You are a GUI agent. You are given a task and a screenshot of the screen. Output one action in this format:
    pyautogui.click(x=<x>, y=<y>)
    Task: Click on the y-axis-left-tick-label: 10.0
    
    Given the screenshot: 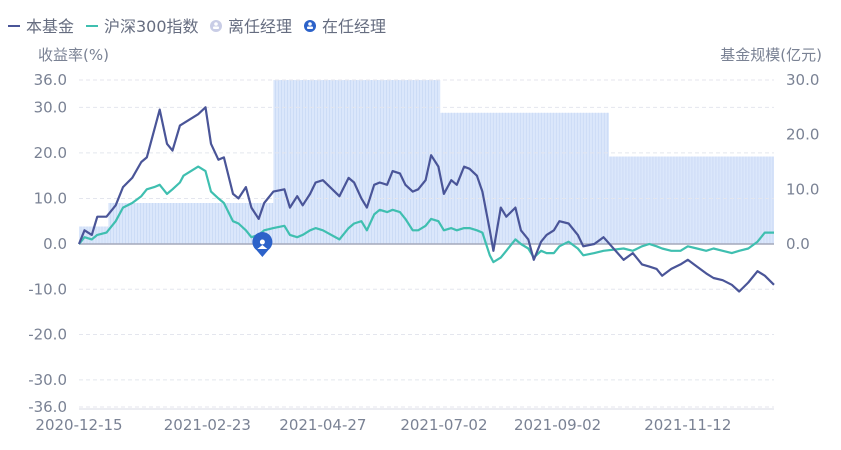 What is the action you would take?
    pyautogui.click(x=50, y=198)
    